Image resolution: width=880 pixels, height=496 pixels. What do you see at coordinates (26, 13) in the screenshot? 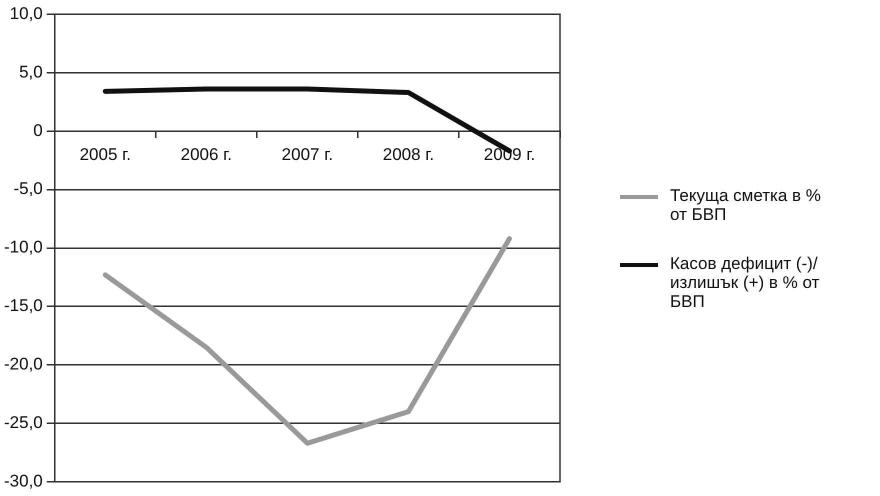
I see `y-tick-label: 10,0` at bounding box center [26, 13].